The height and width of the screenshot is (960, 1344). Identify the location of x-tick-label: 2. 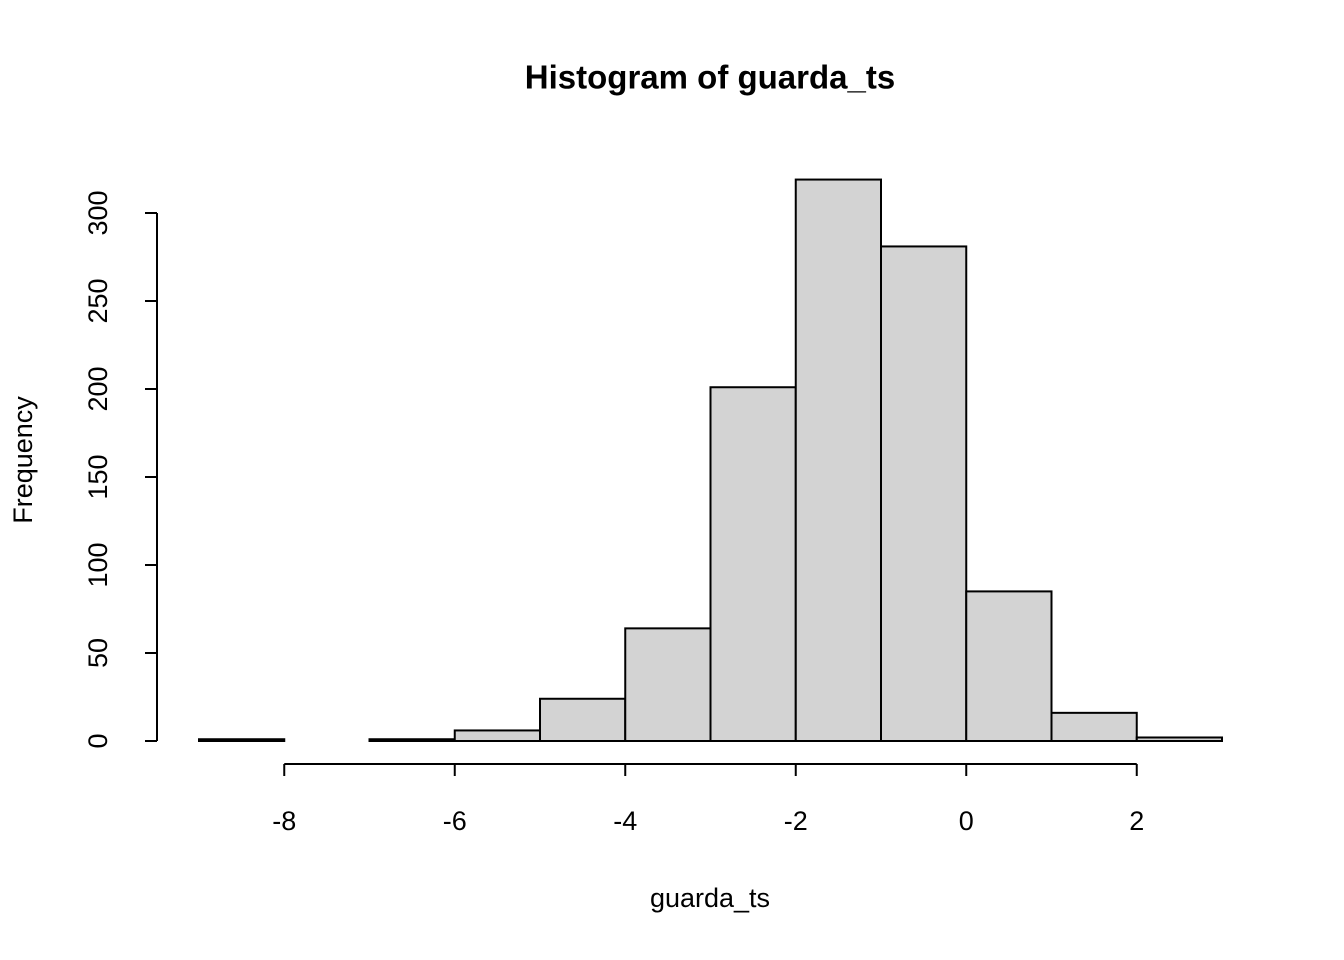
(1136, 821).